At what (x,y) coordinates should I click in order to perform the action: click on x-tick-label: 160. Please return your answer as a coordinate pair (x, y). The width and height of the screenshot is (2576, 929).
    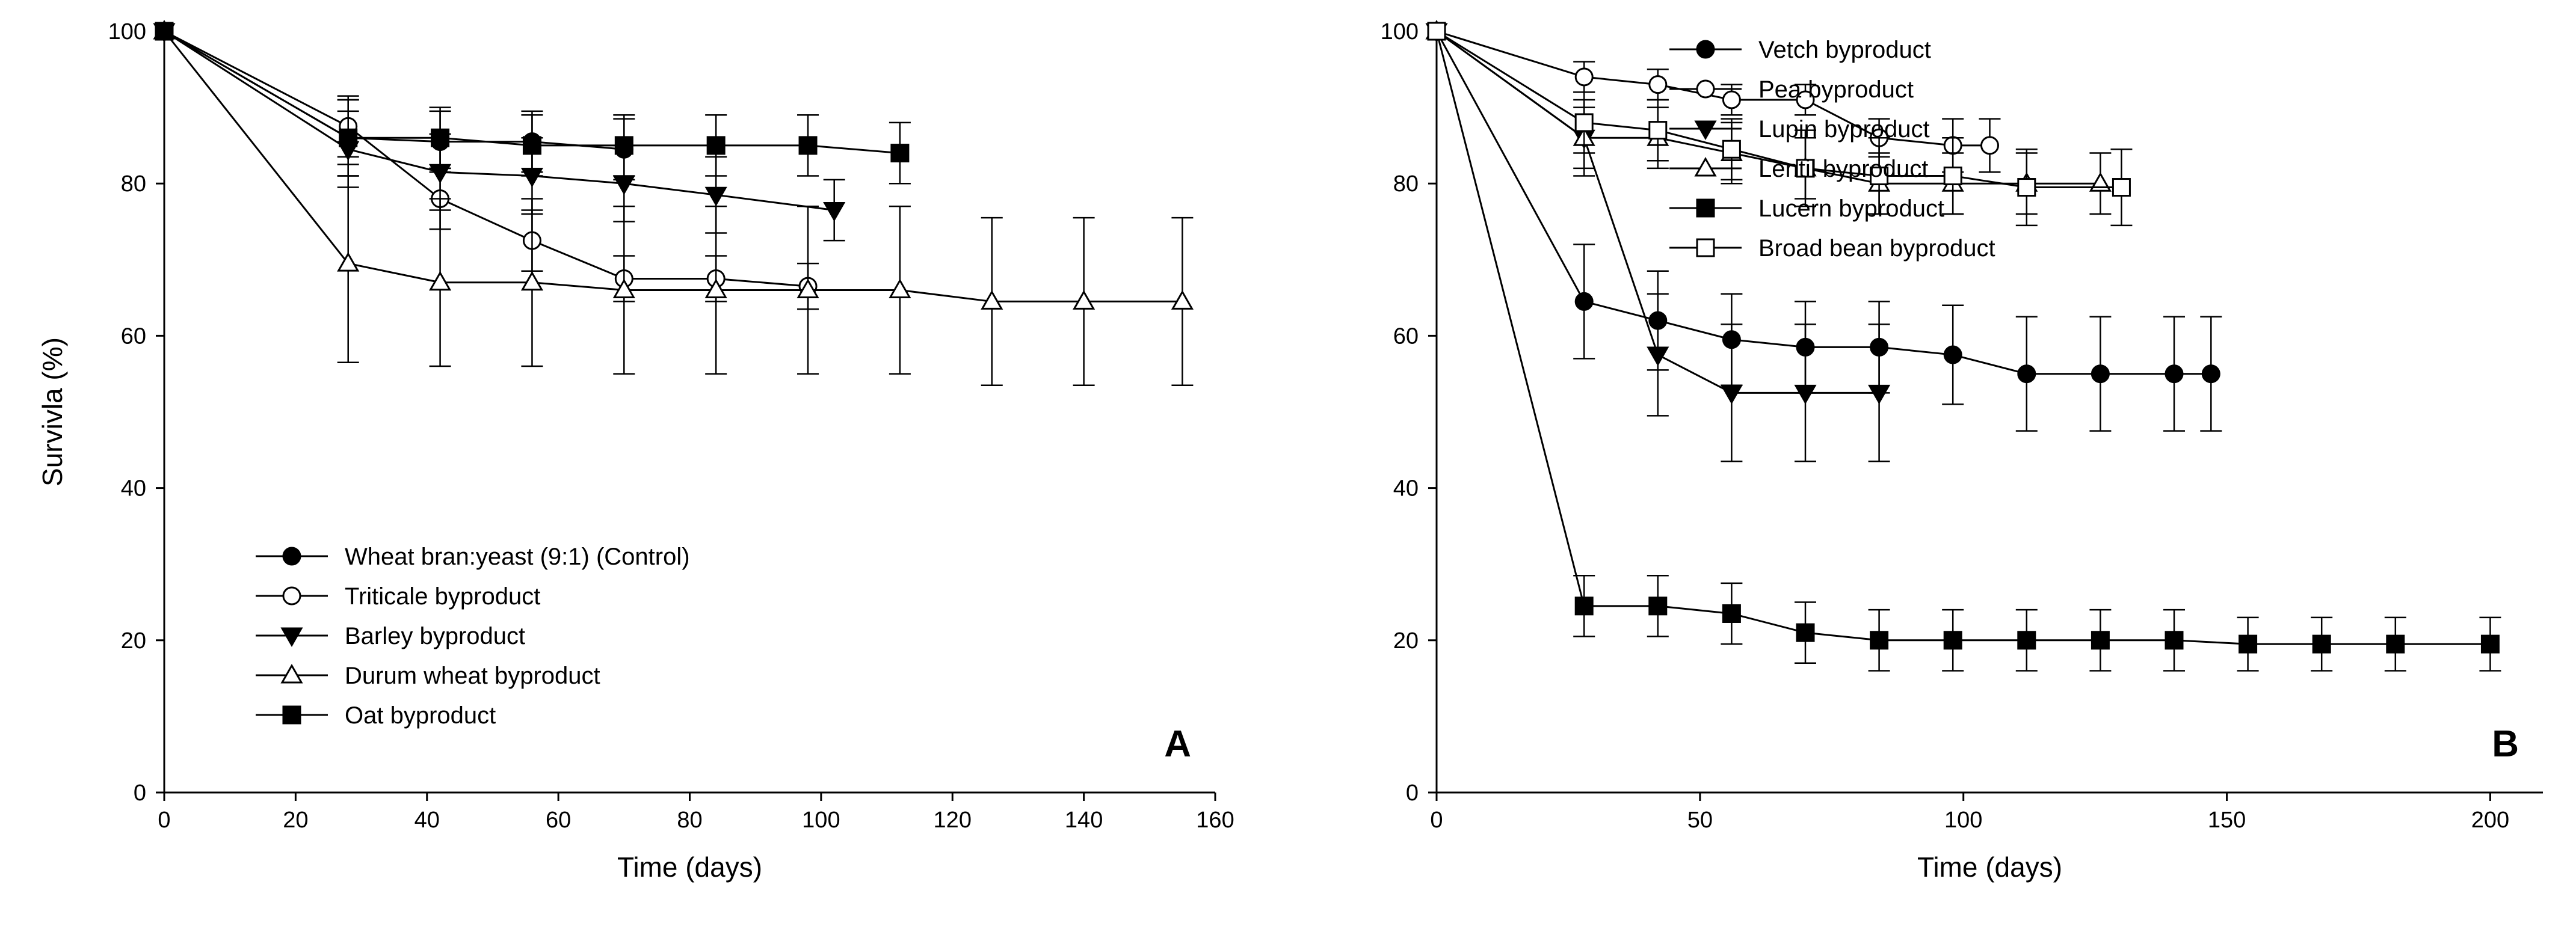
    Looking at the image, I should click on (1215, 820).